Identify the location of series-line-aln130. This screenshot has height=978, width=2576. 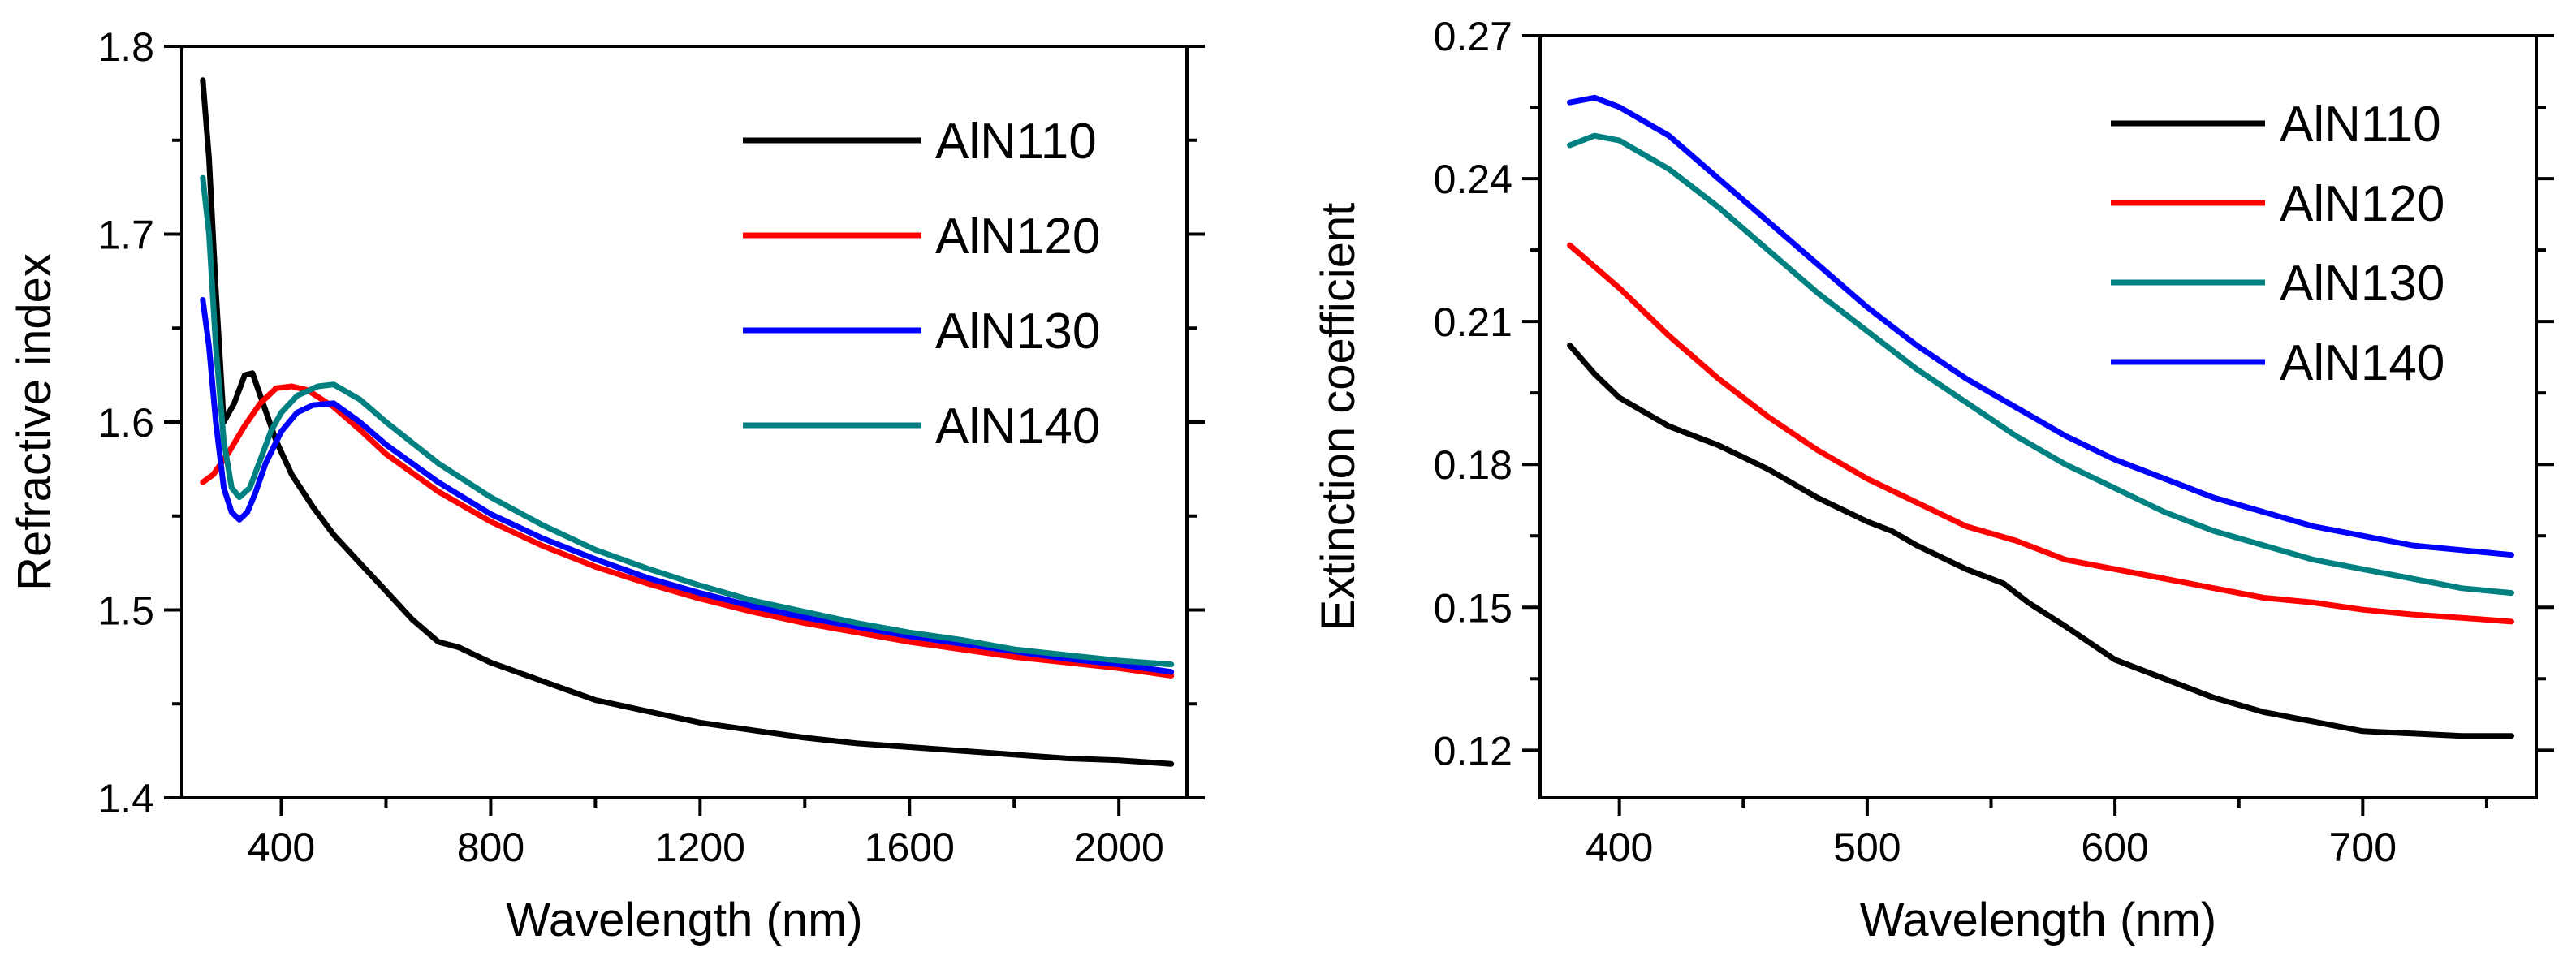
(687, 486).